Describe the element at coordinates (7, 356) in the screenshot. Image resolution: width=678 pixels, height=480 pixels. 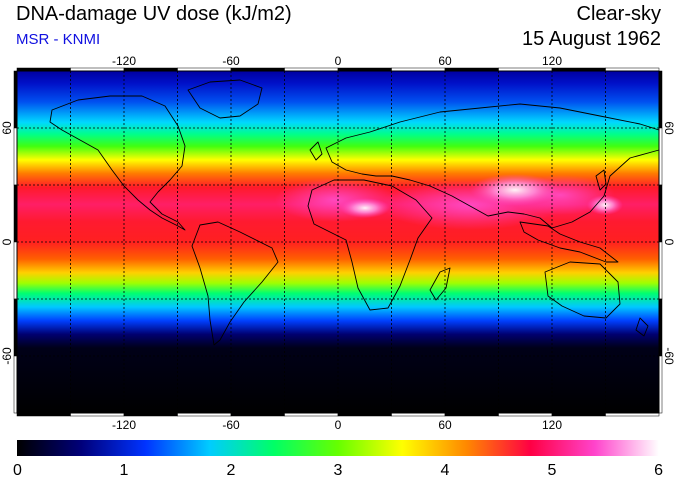
I see `lat-tick-label-left: -60` at that location.